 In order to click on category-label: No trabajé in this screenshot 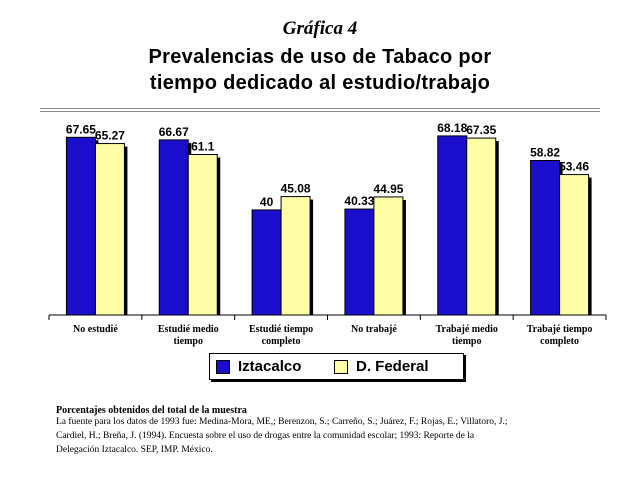, I will do `click(374, 329)`.